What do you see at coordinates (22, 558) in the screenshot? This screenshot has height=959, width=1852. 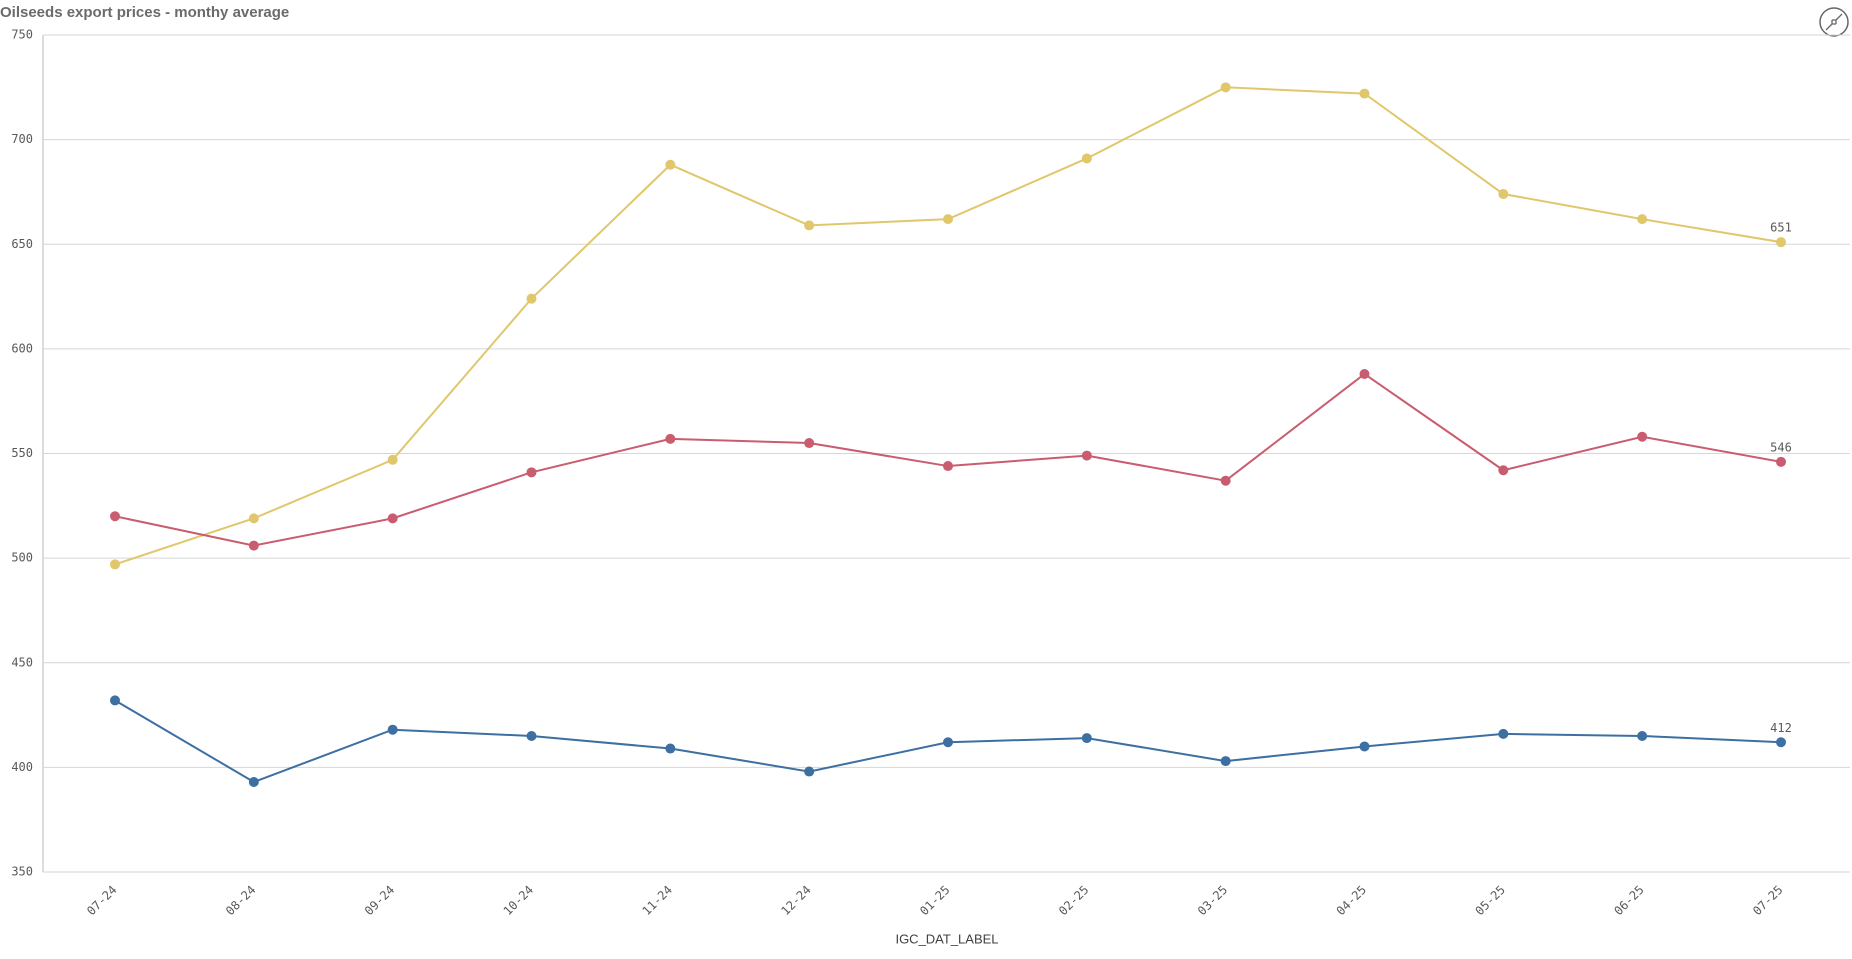 I see `y-tick-label: 500` at bounding box center [22, 558].